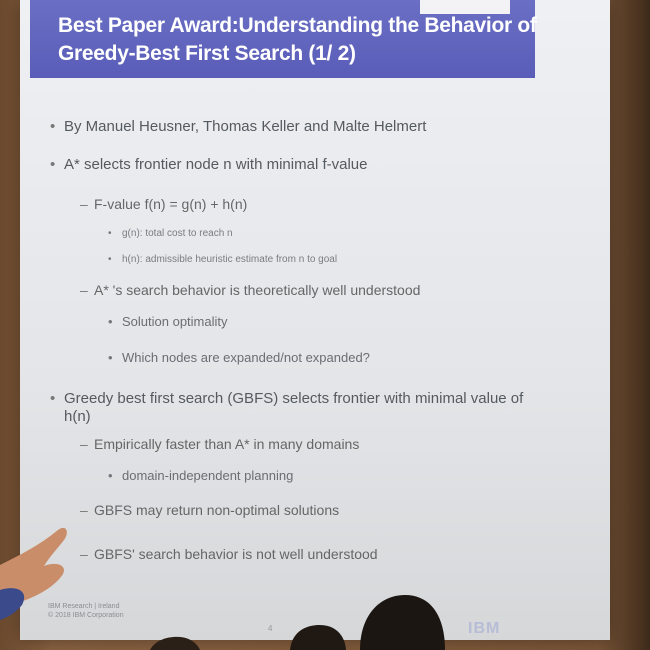 The width and height of the screenshot is (650, 650). What do you see at coordinates (86, 615) in the screenshot?
I see `footer-line-2: © 2018 IBM Corporation` at bounding box center [86, 615].